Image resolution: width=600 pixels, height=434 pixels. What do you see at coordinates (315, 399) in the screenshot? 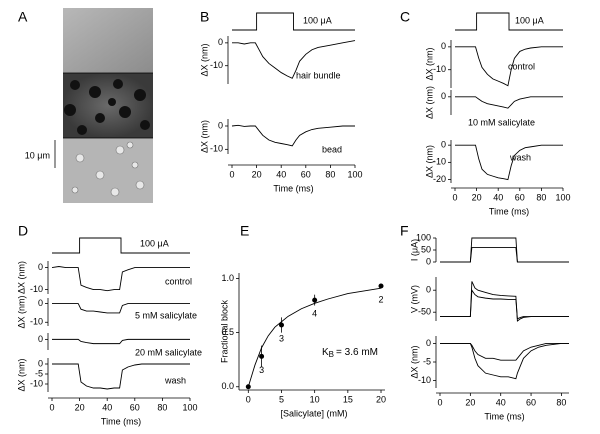
I see `x-tick-label: 10` at bounding box center [315, 399].